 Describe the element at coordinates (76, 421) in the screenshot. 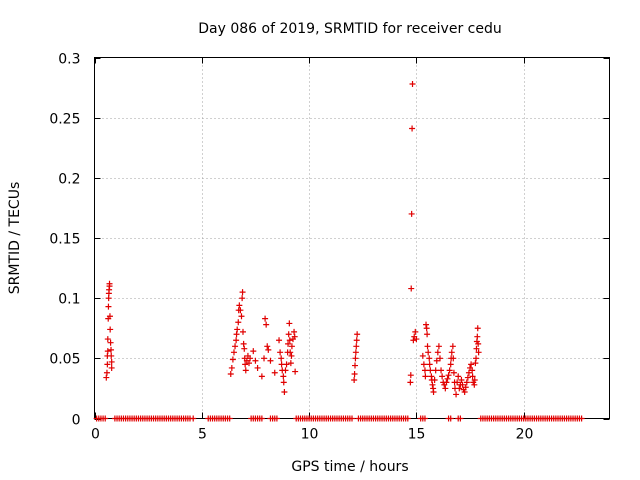

I see `y-tick-label: 0` at that location.